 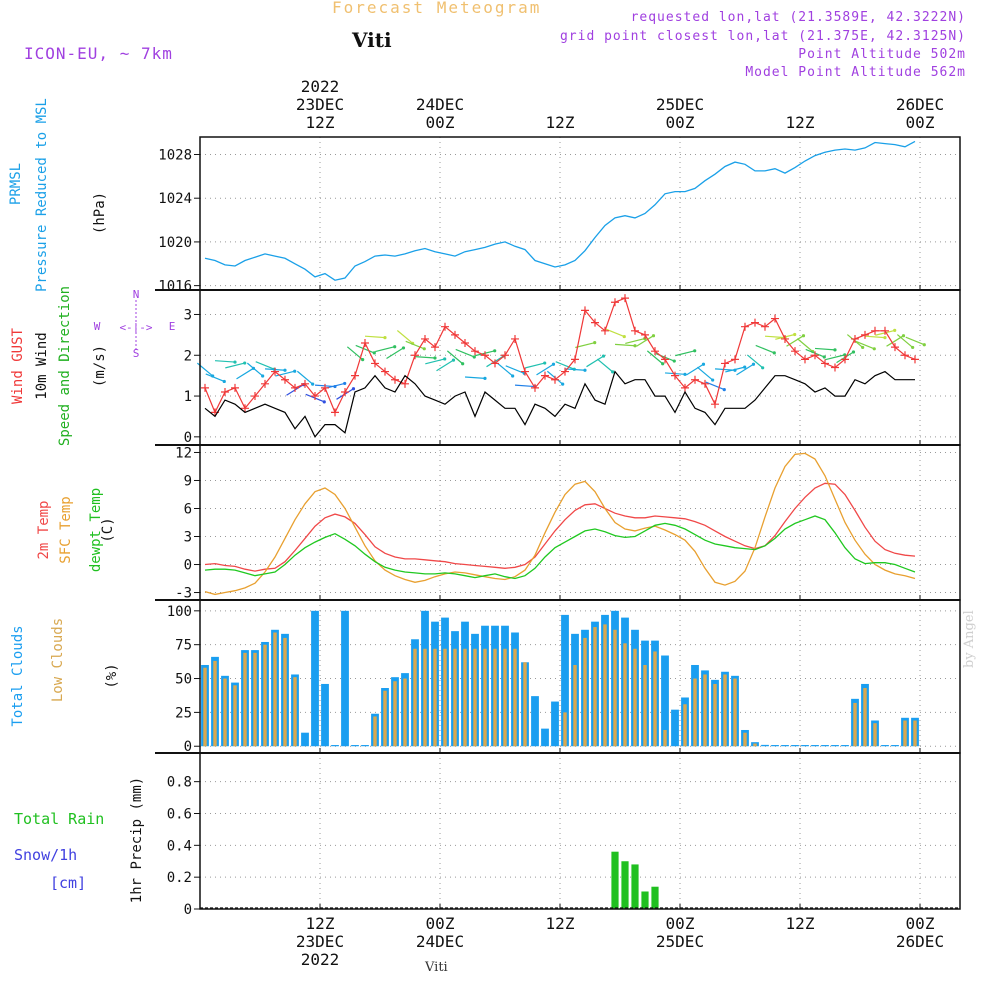 What do you see at coordinates (179, 878) in the screenshot?
I see `y-tick-label: 0.2` at bounding box center [179, 878].